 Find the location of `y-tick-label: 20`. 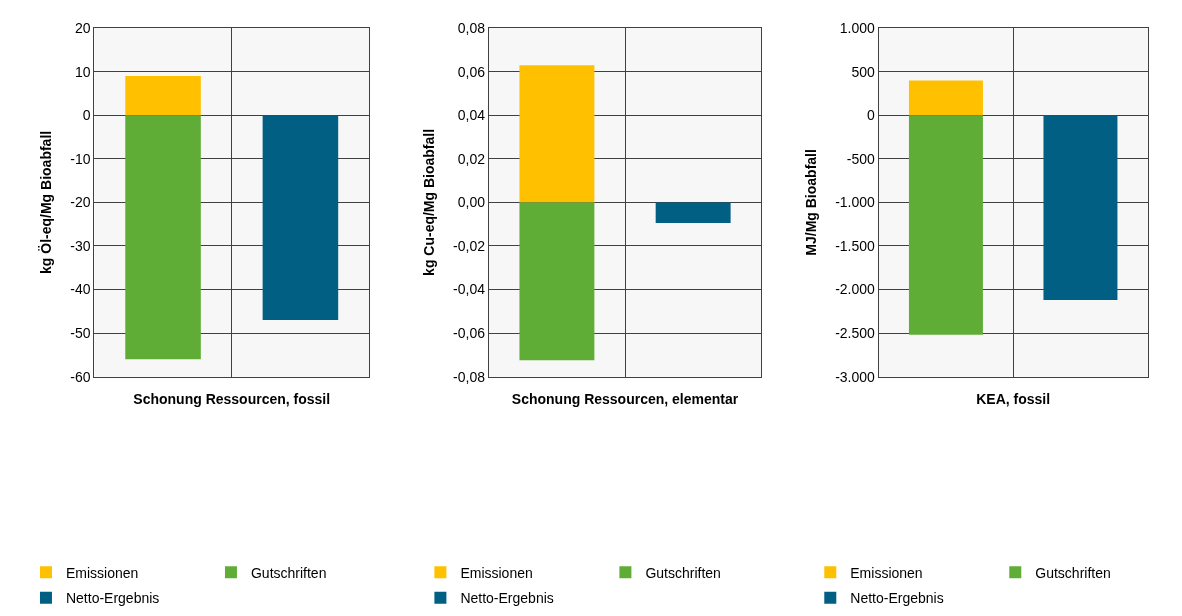

y-tick-label: 20 is located at coordinates (82, 28).